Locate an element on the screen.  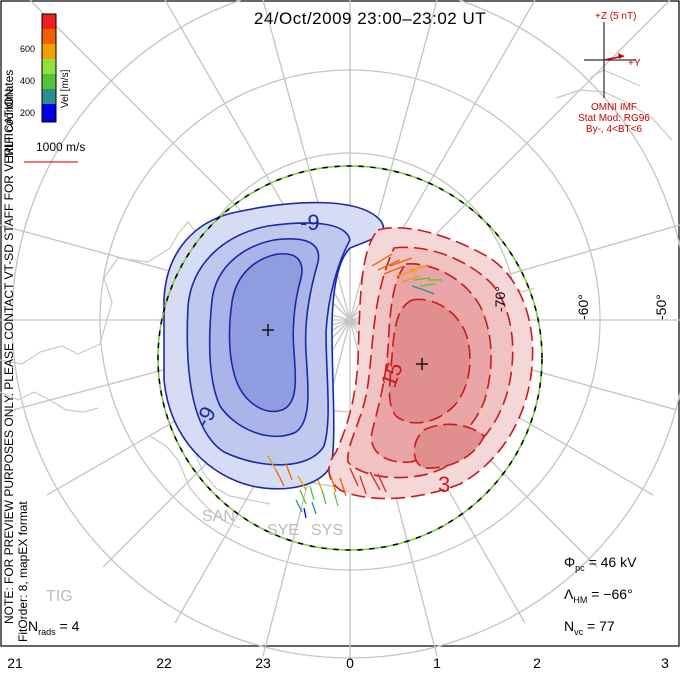
colorbar-tick-400: 400 is located at coordinates (28, 81).